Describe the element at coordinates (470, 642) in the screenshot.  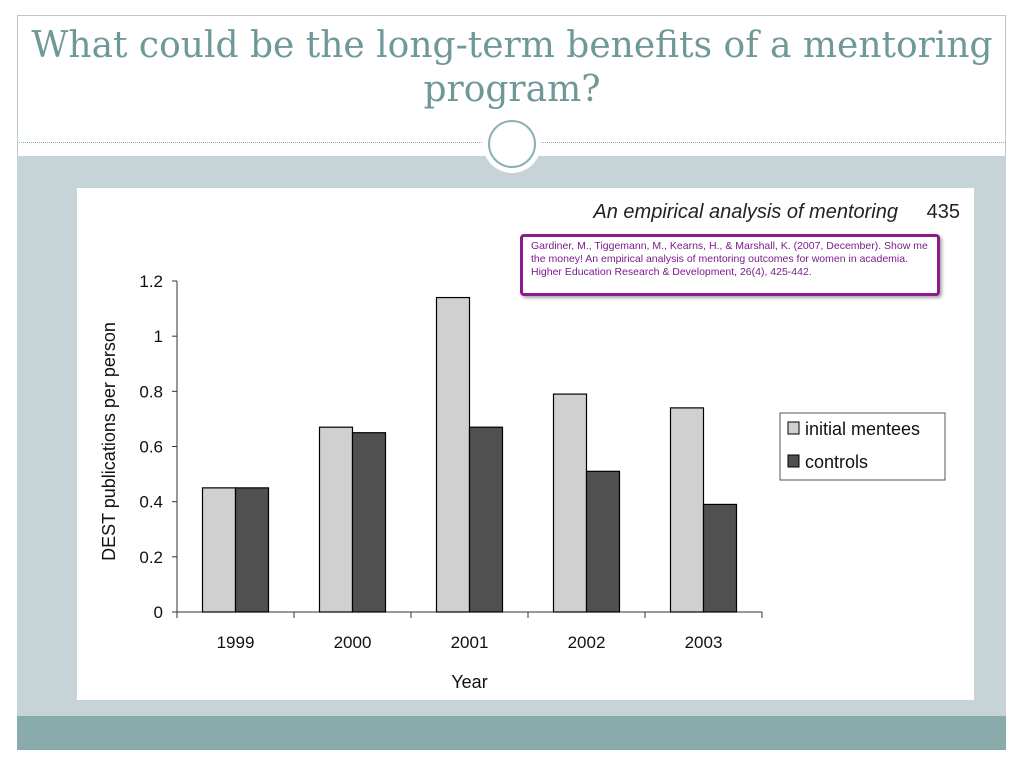
I see `x-tick-label: 2001` at that location.